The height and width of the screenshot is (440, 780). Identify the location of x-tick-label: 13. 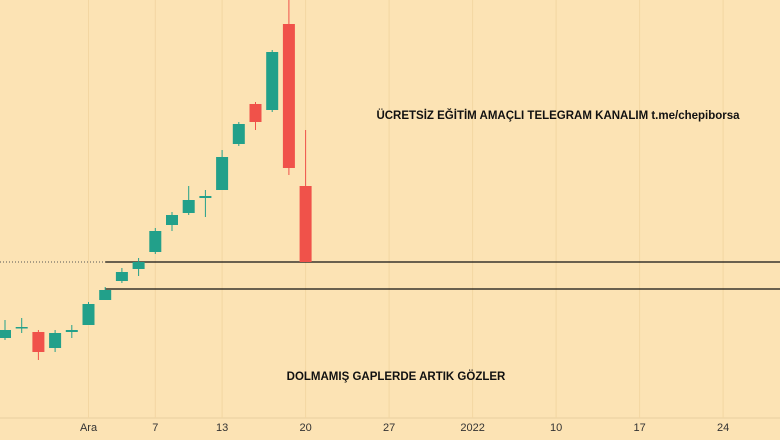
(222, 428).